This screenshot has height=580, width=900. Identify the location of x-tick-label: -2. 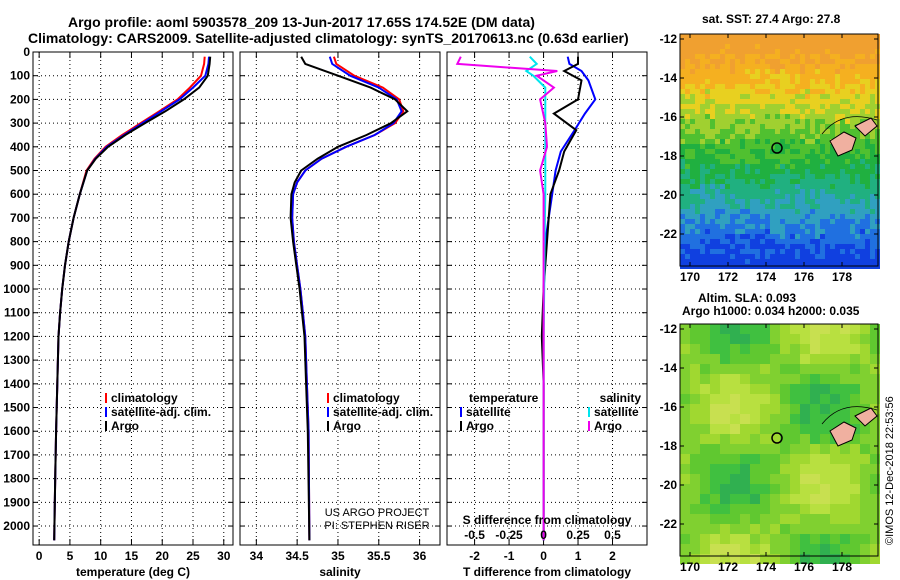
(474, 556).